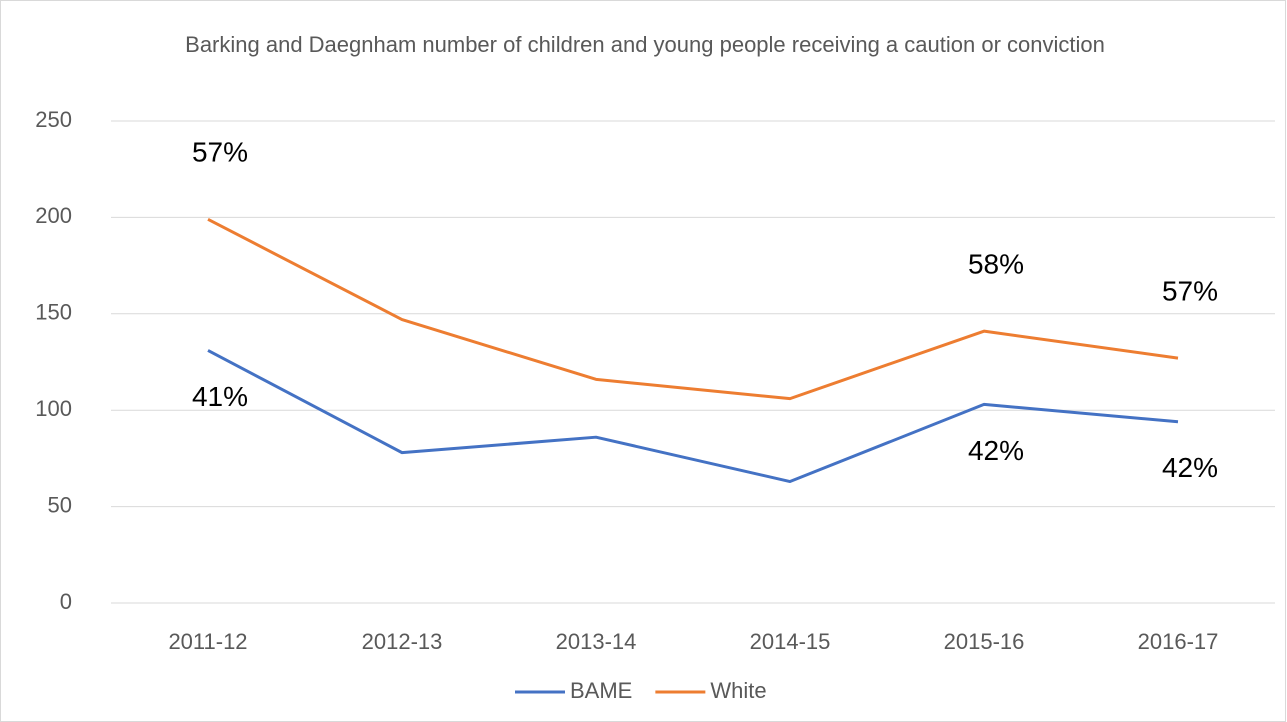 The image size is (1287, 722). I want to click on annotation: 58%, so click(996, 264).